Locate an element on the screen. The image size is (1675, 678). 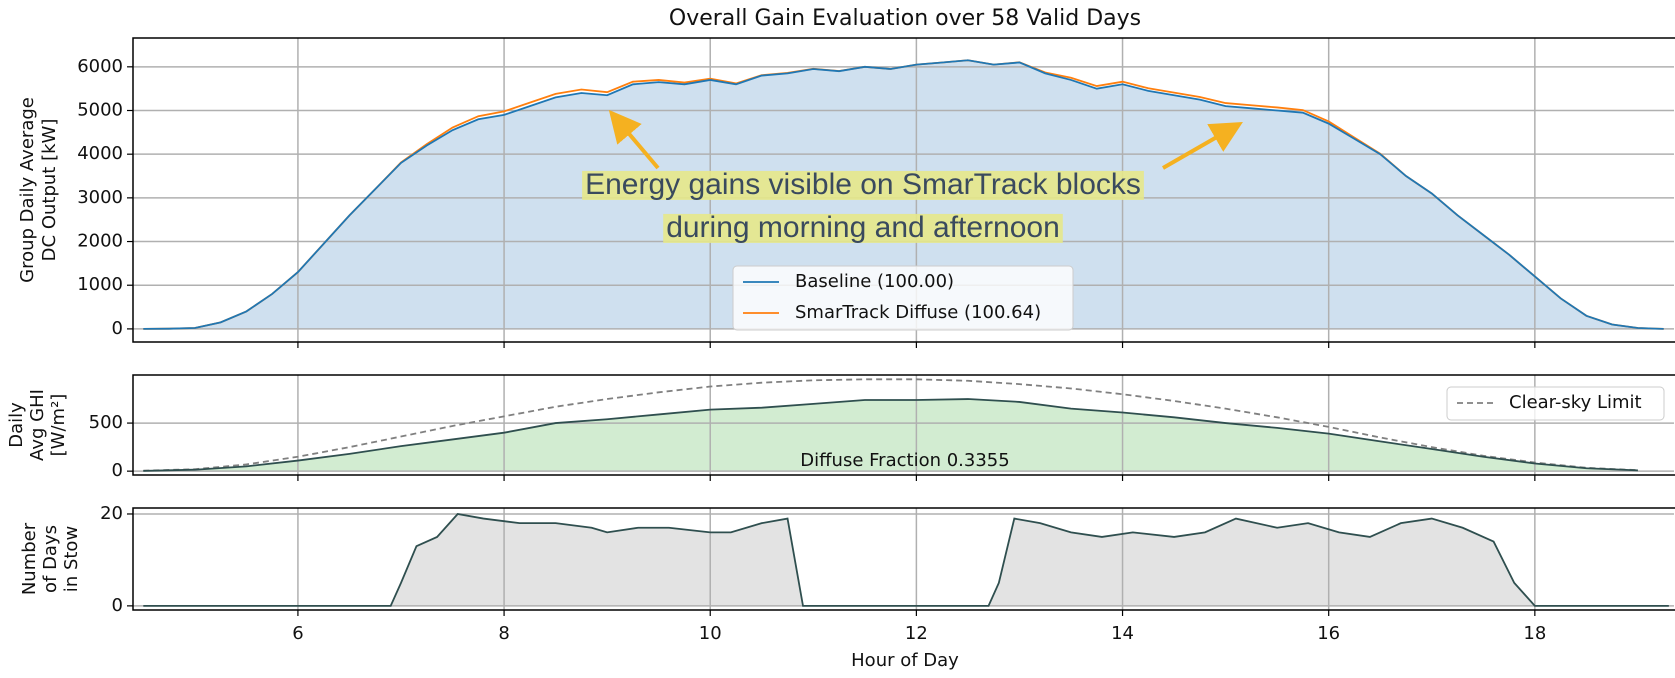
y-tick-label: 4000 is located at coordinates (100, 153).